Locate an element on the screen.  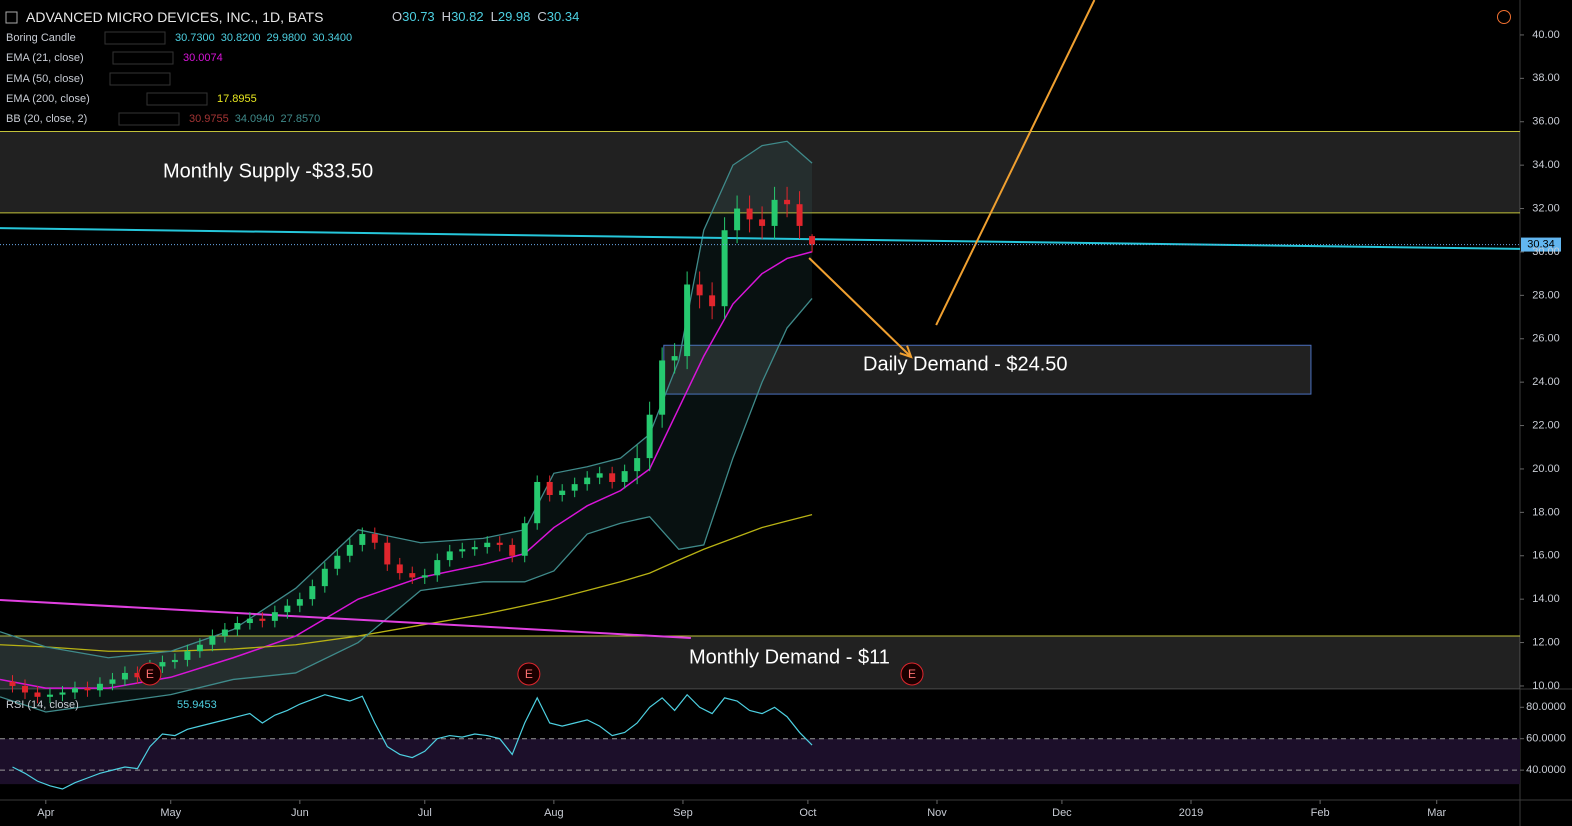
y-tick-label: 32.00 is located at coordinates (1546, 208).